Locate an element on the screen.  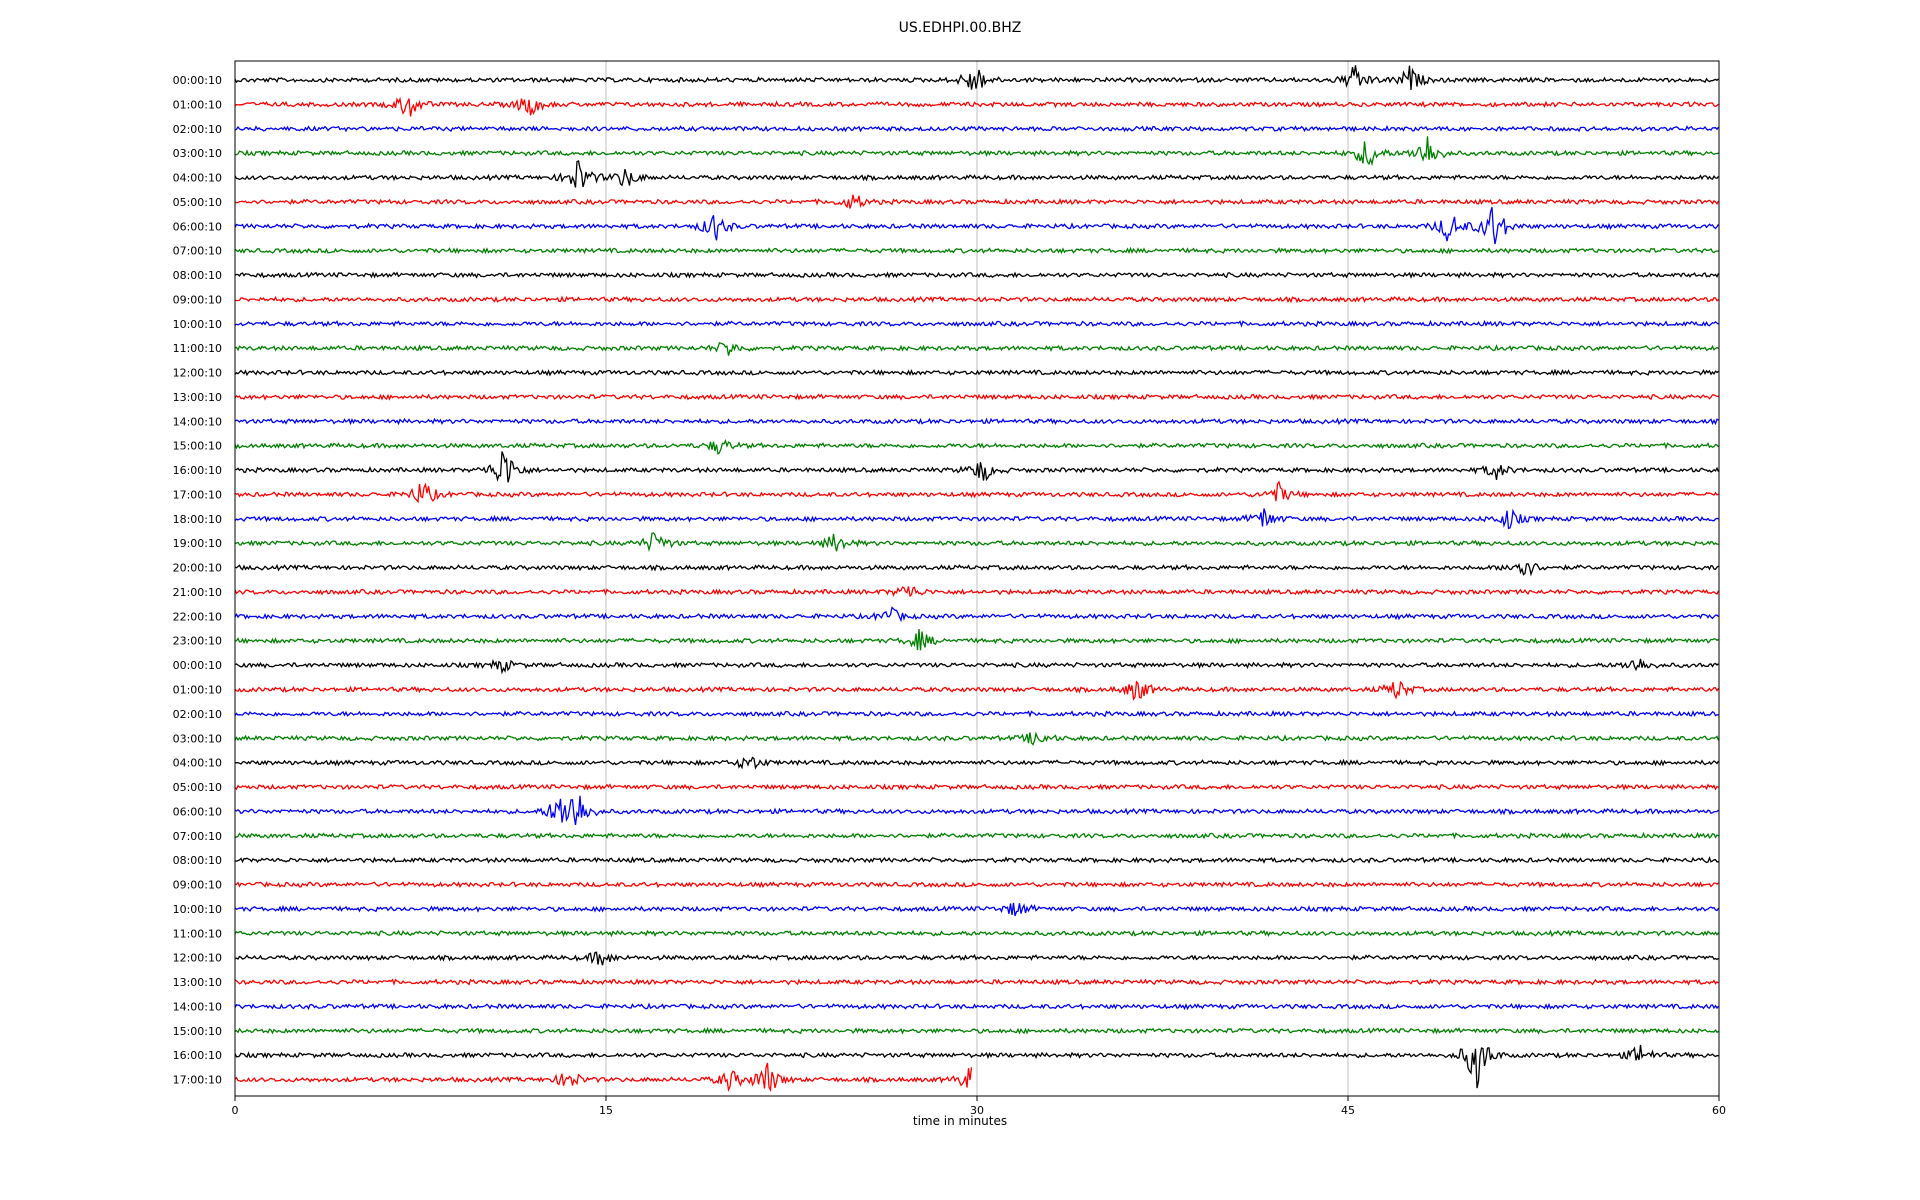
x-tick-label-1: 15 is located at coordinates (606, 1110).